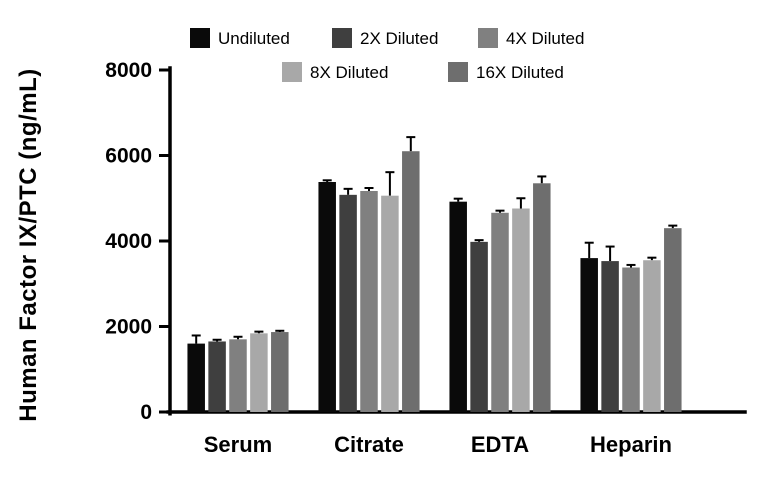 The width and height of the screenshot is (768, 503). What do you see at coordinates (128, 327) in the screenshot?
I see `y-tick-label: 2000` at bounding box center [128, 327].